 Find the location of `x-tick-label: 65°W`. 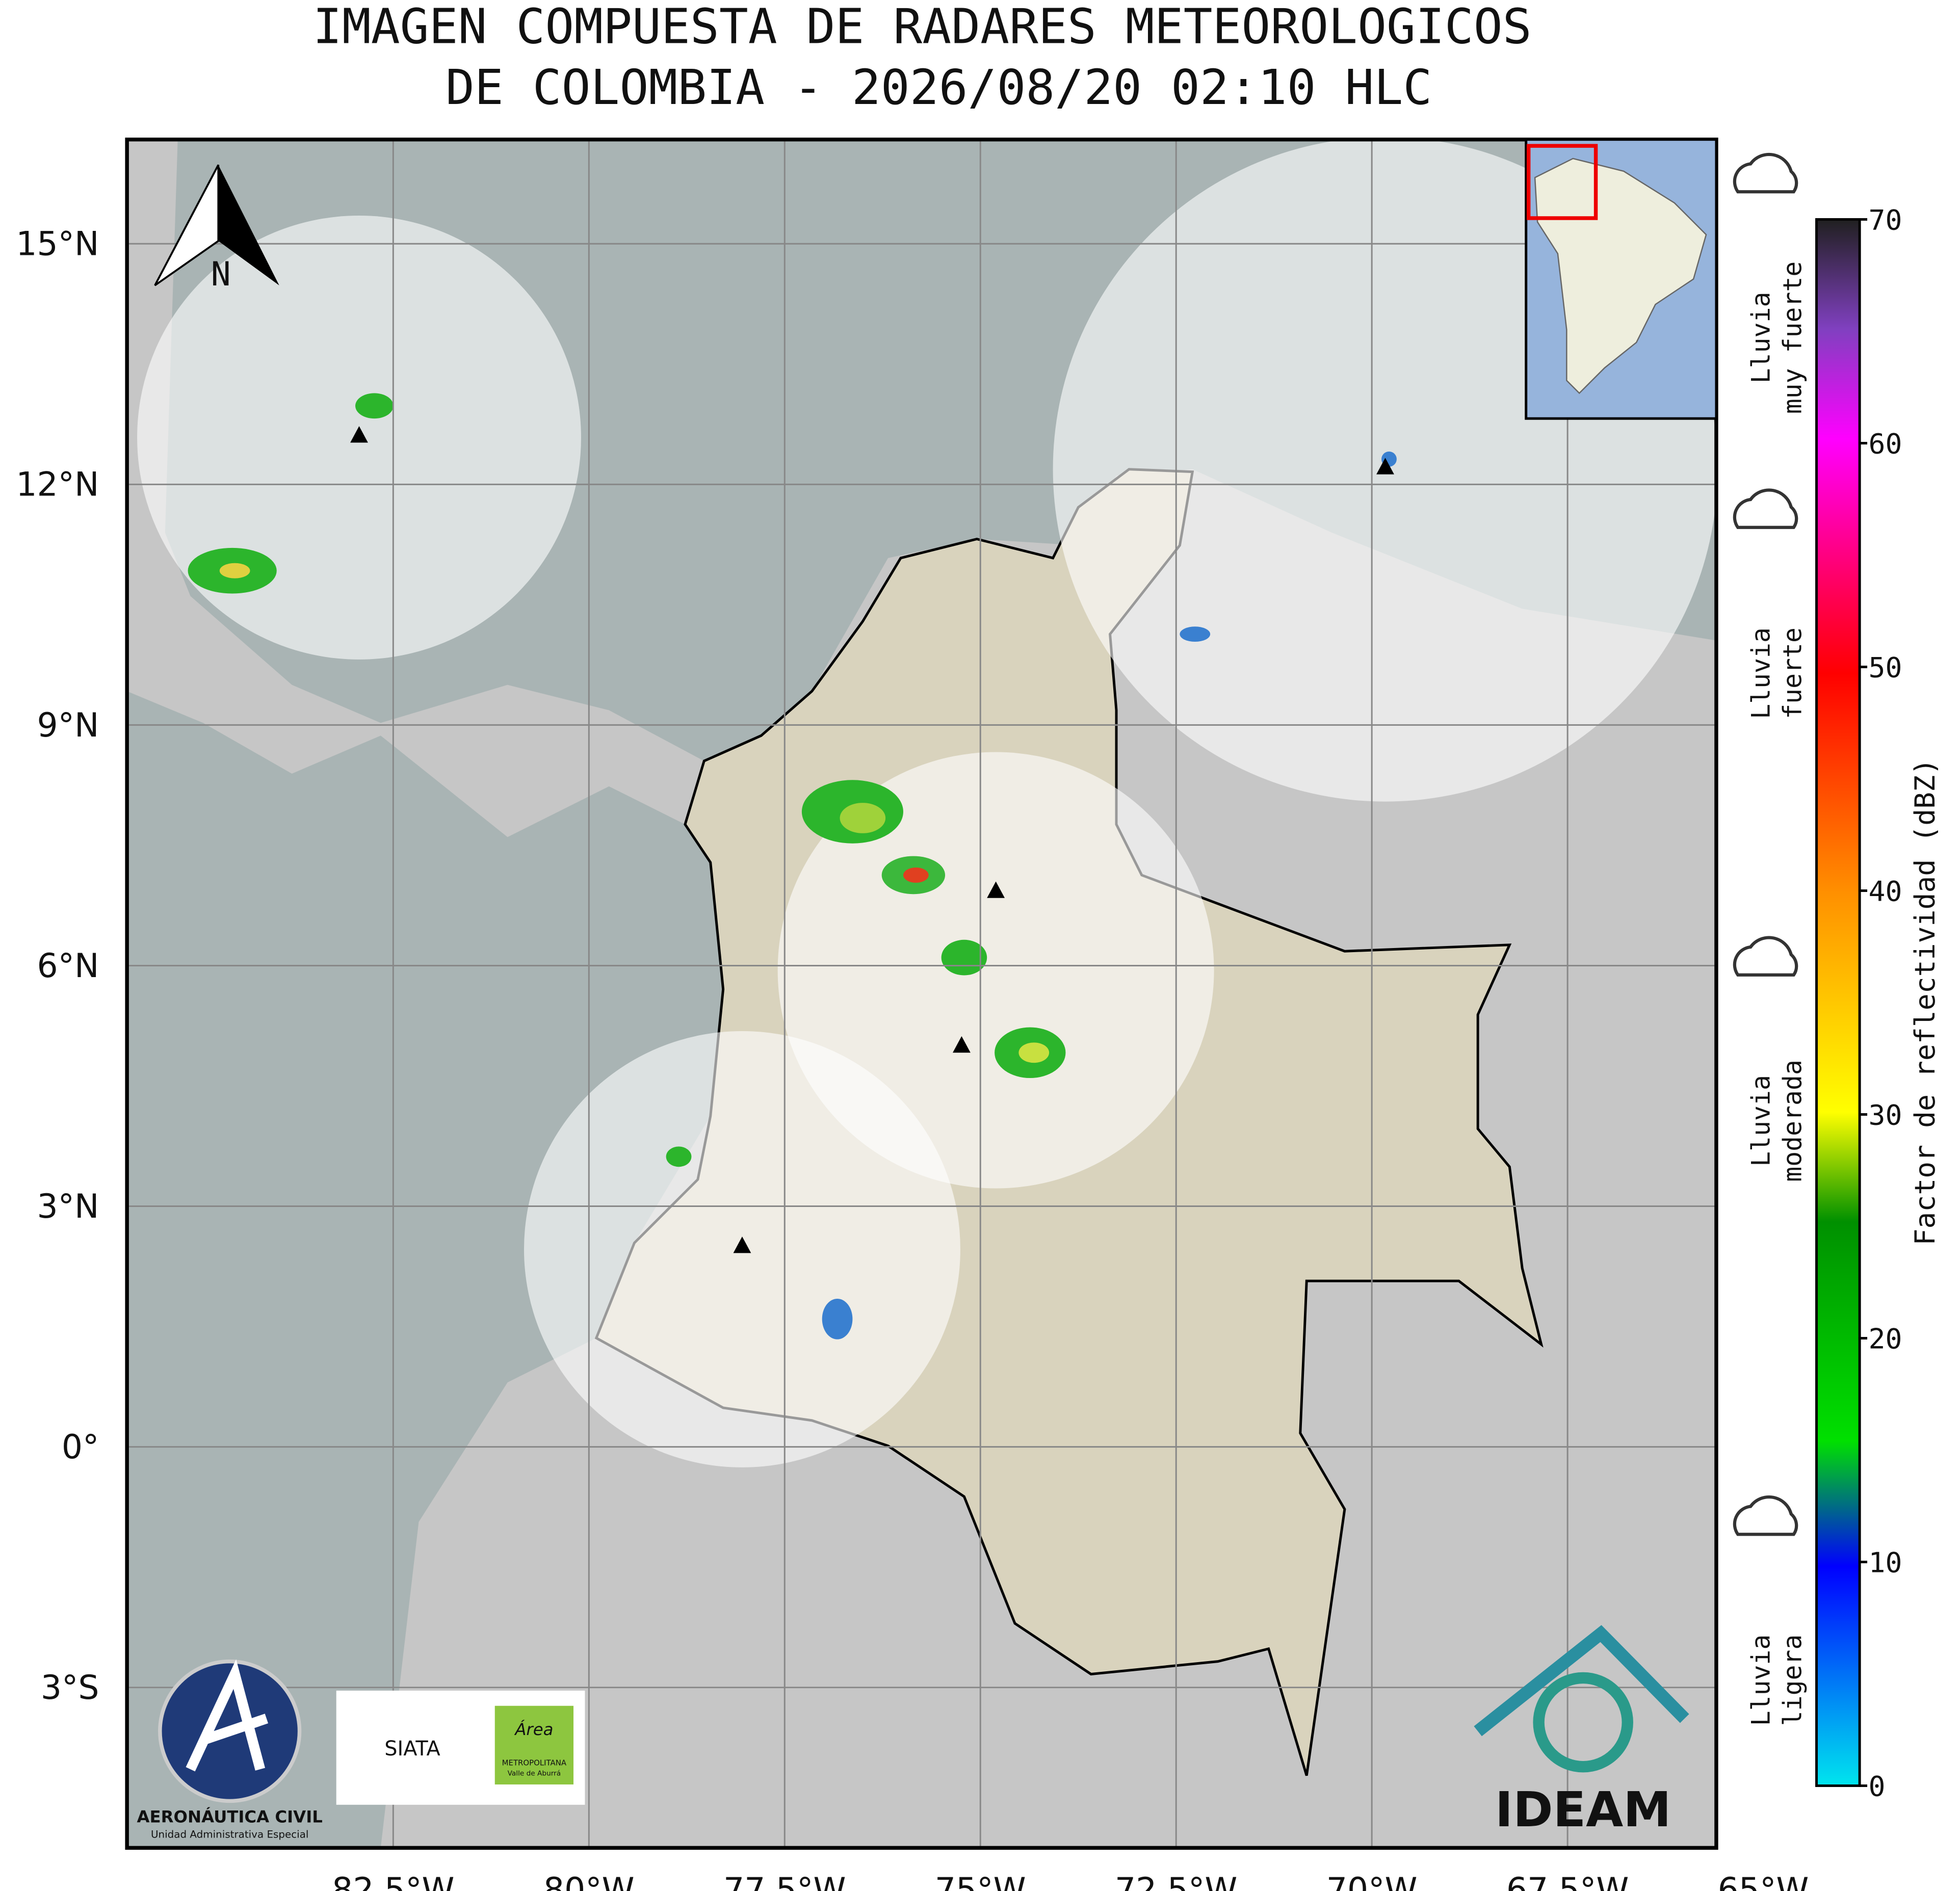

x-tick-label: 65°W is located at coordinates (1763, 1881).